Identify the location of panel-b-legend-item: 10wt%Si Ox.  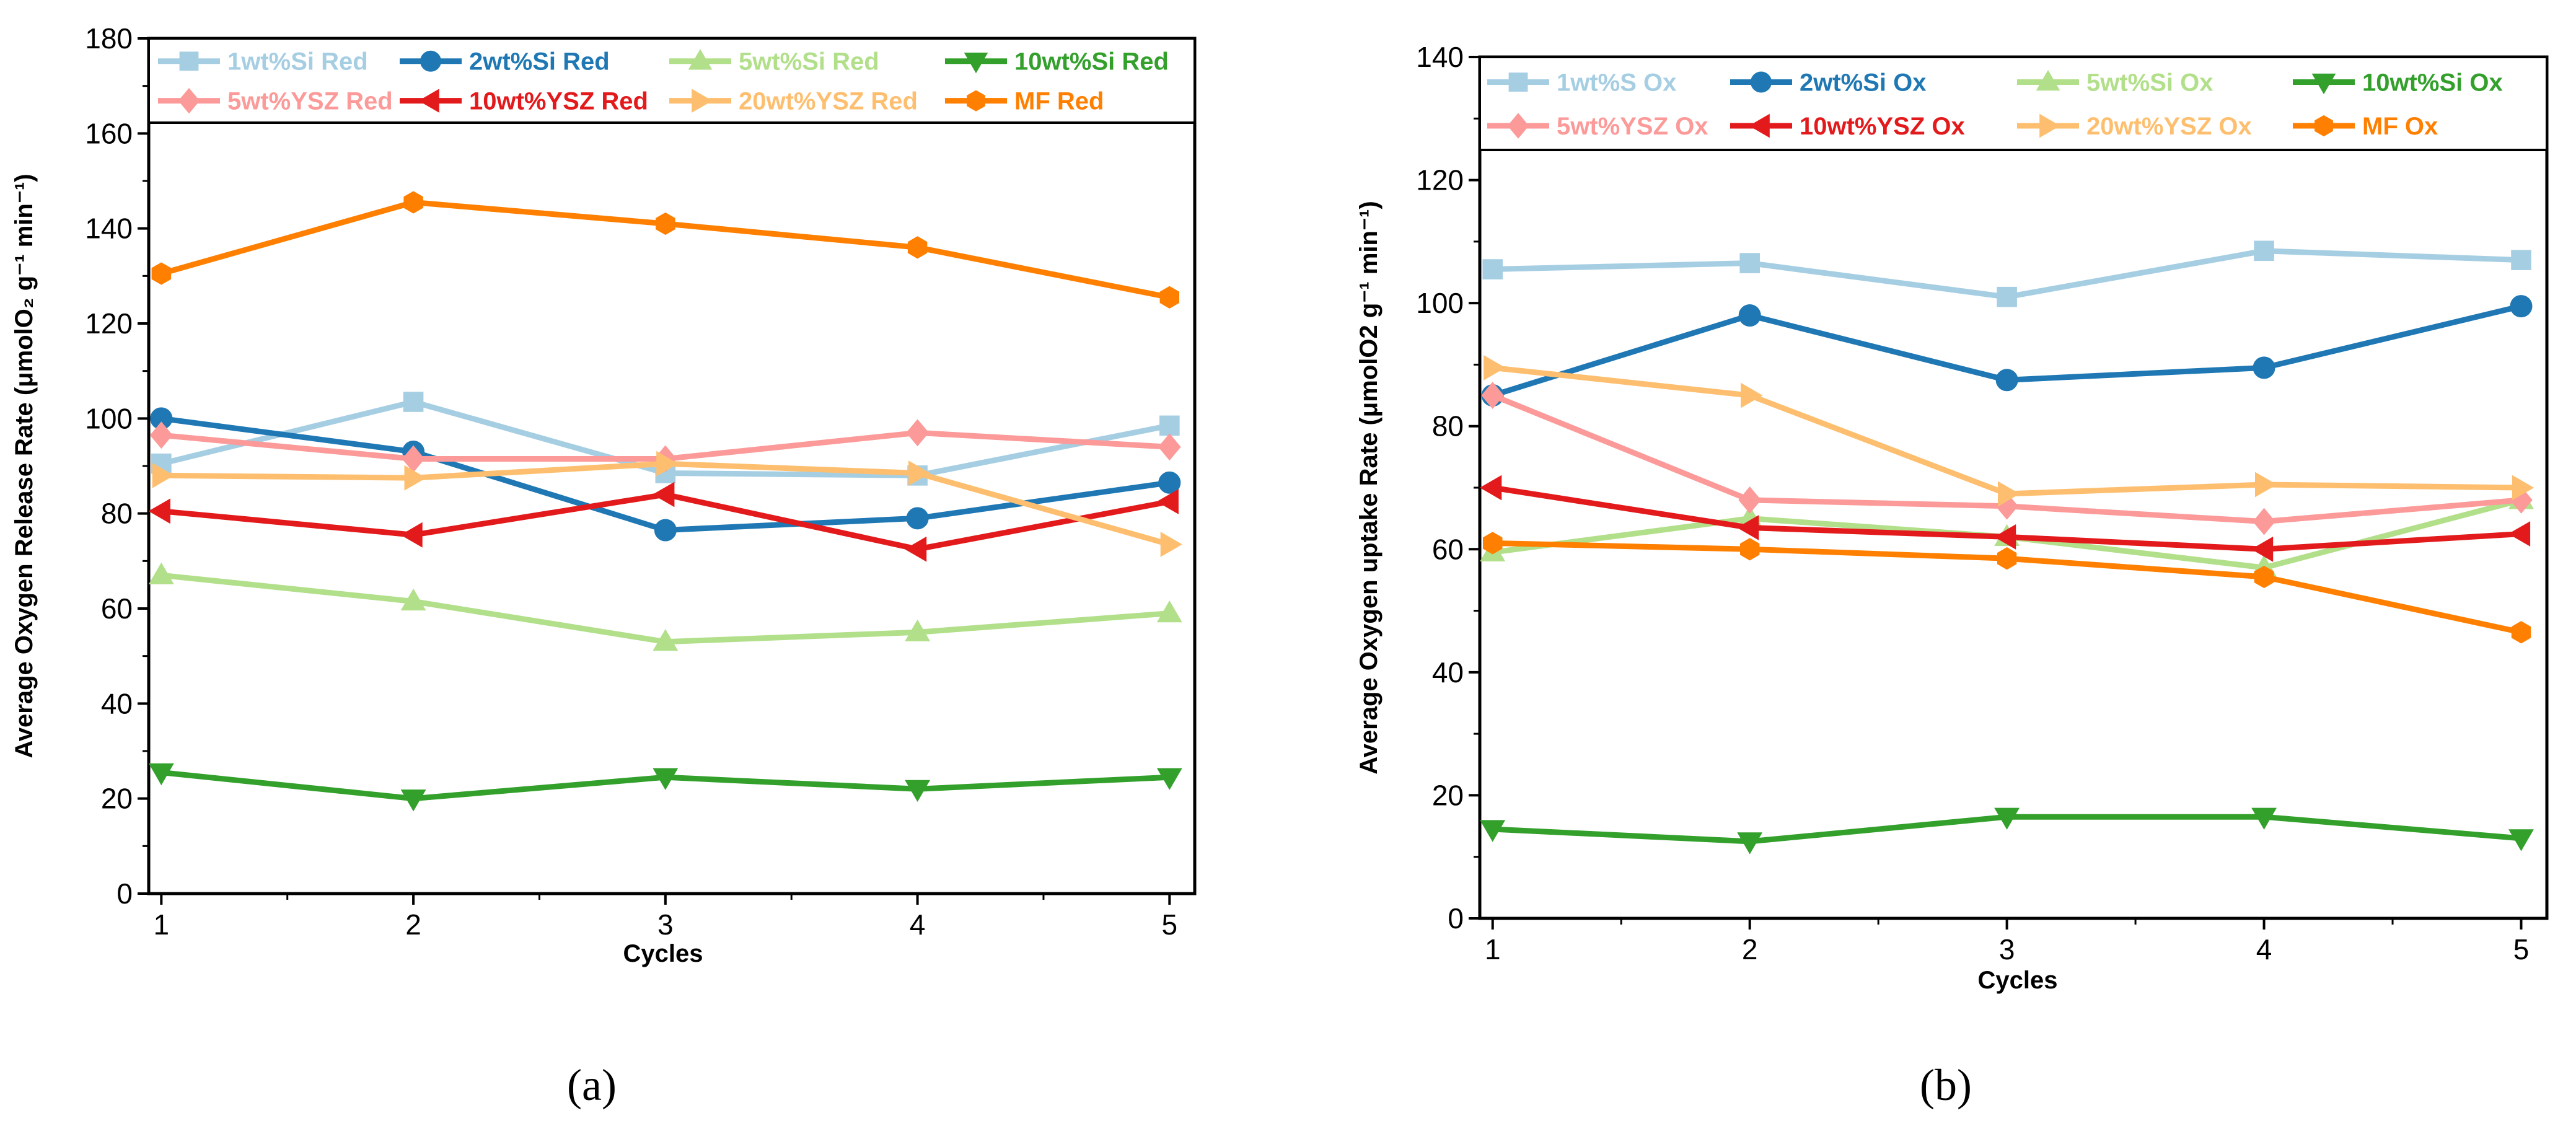
(2398, 83).